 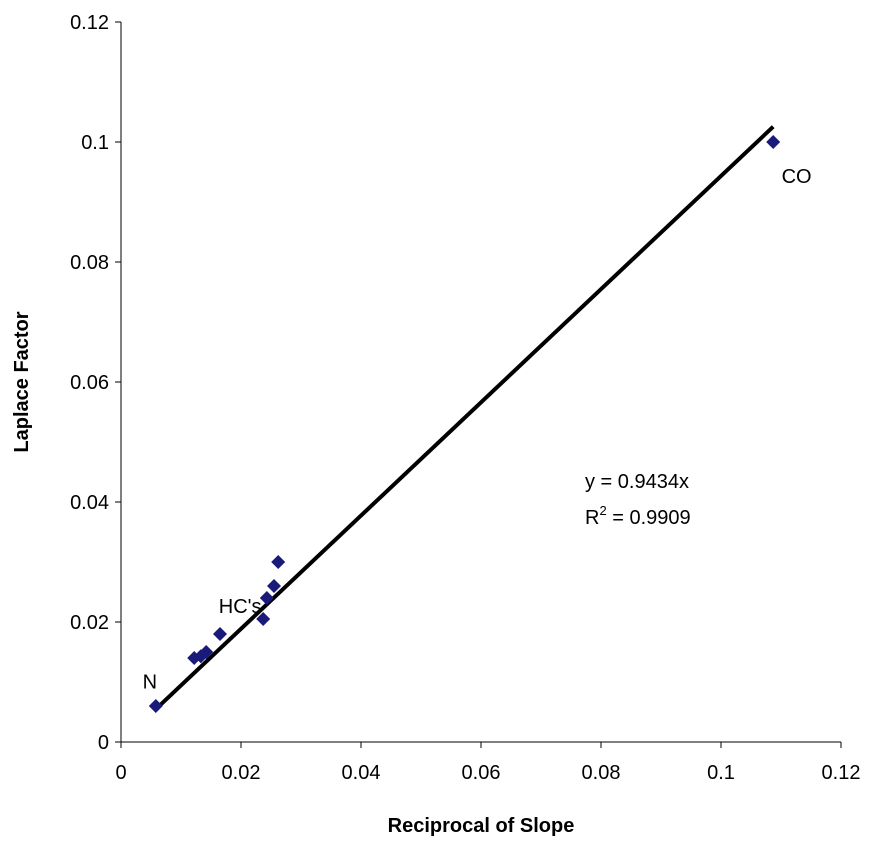 What do you see at coordinates (89, 503) in the screenshot?
I see `y-tick-label: 0.04` at bounding box center [89, 503].